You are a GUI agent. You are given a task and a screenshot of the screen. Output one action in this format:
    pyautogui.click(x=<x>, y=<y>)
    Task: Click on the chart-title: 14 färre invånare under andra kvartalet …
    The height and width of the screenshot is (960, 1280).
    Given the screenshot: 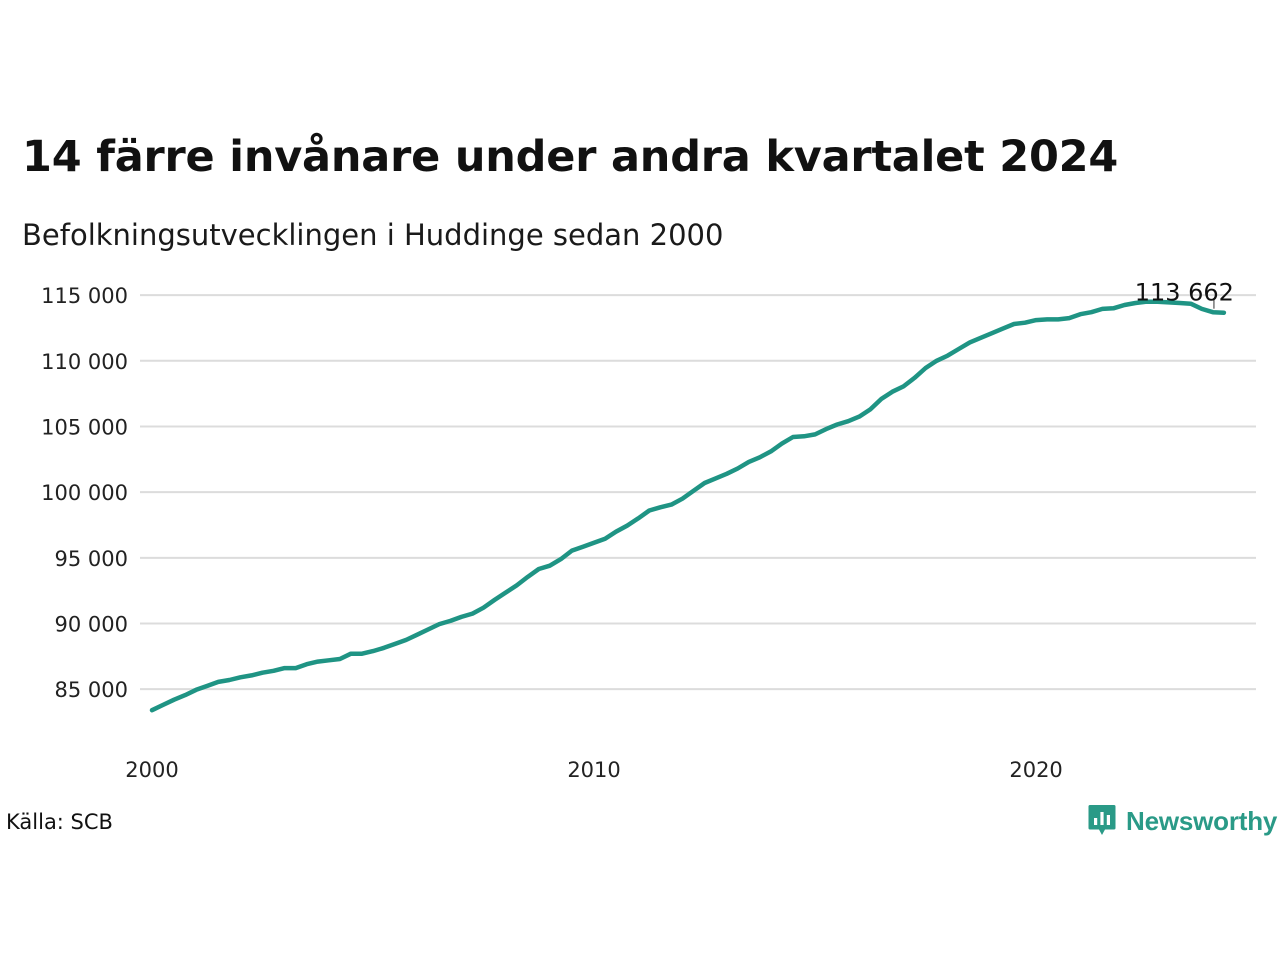 What is the action you would take?
    pyautogui.click(x=570, y=157)
    